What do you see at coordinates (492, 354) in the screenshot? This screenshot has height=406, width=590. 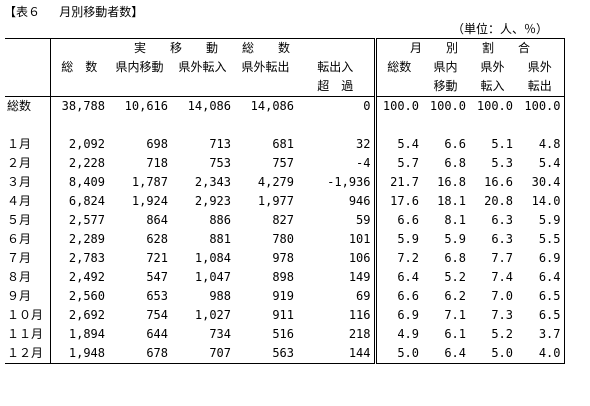 I see `table-cell: 5.0` at bounding box center [492, 354].